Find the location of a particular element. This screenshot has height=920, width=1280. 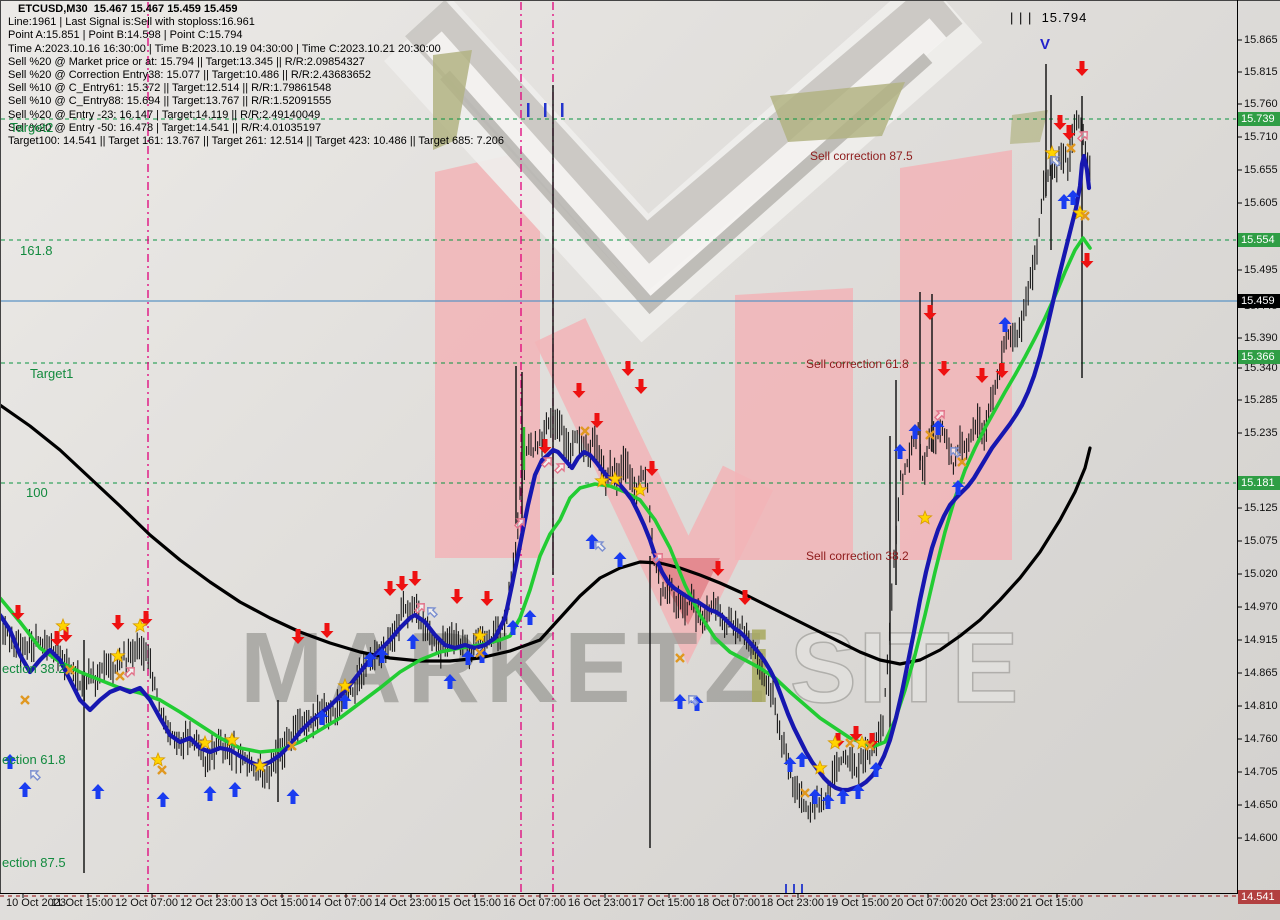

price-tick-label: 15.760 is located at coordinates (1261, 104).